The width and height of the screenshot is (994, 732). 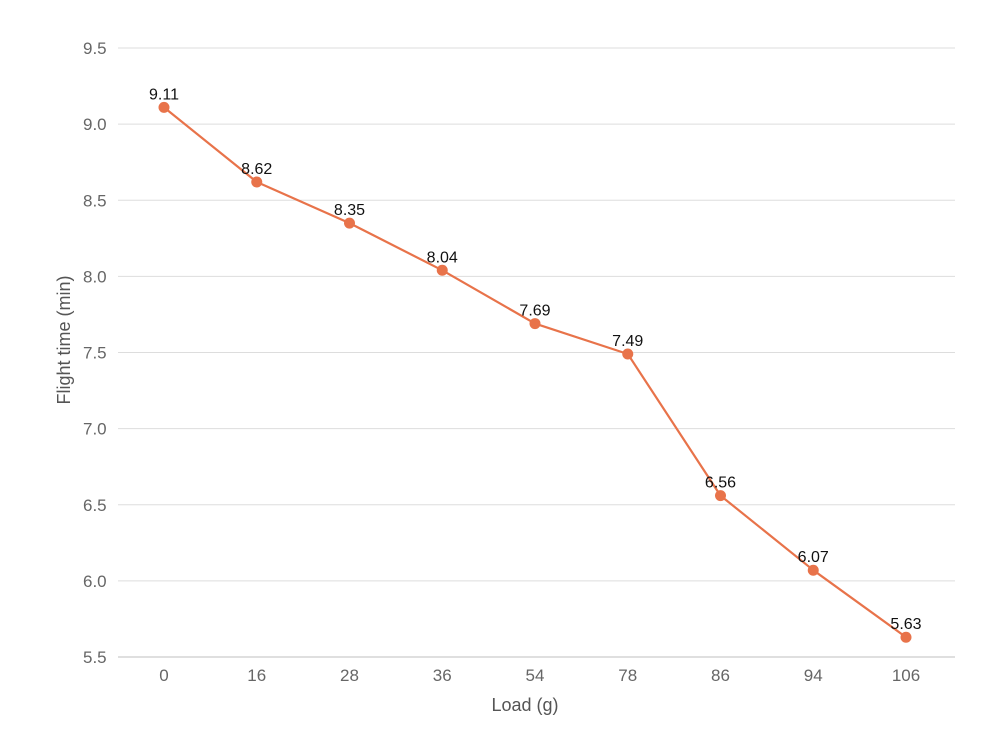 What do you see at coordinates (813, 675) in the screenshot?
I see `x-tick-label: 94` at bounding box center [813, 675].